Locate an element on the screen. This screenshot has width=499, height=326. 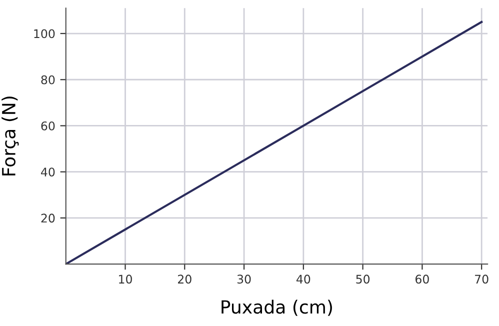
x-axis-title: Puxada (cm) is located at coordinates (277, 308).